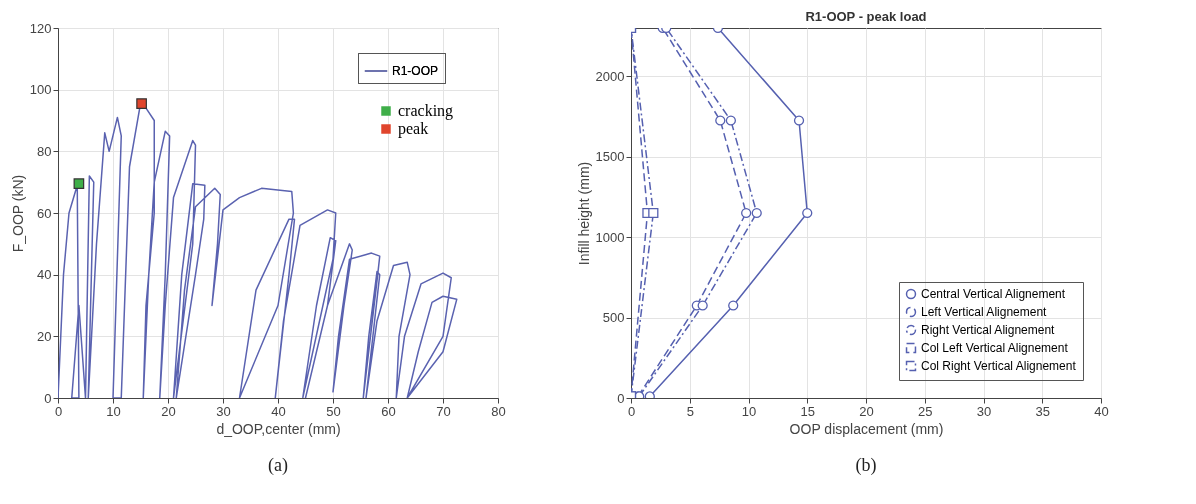 The width and height of the screenshot is (1196, 504). Describe the element at coordinates (415, 71) in the screenshot. I see `legend-label: R1-OOP` at that location.